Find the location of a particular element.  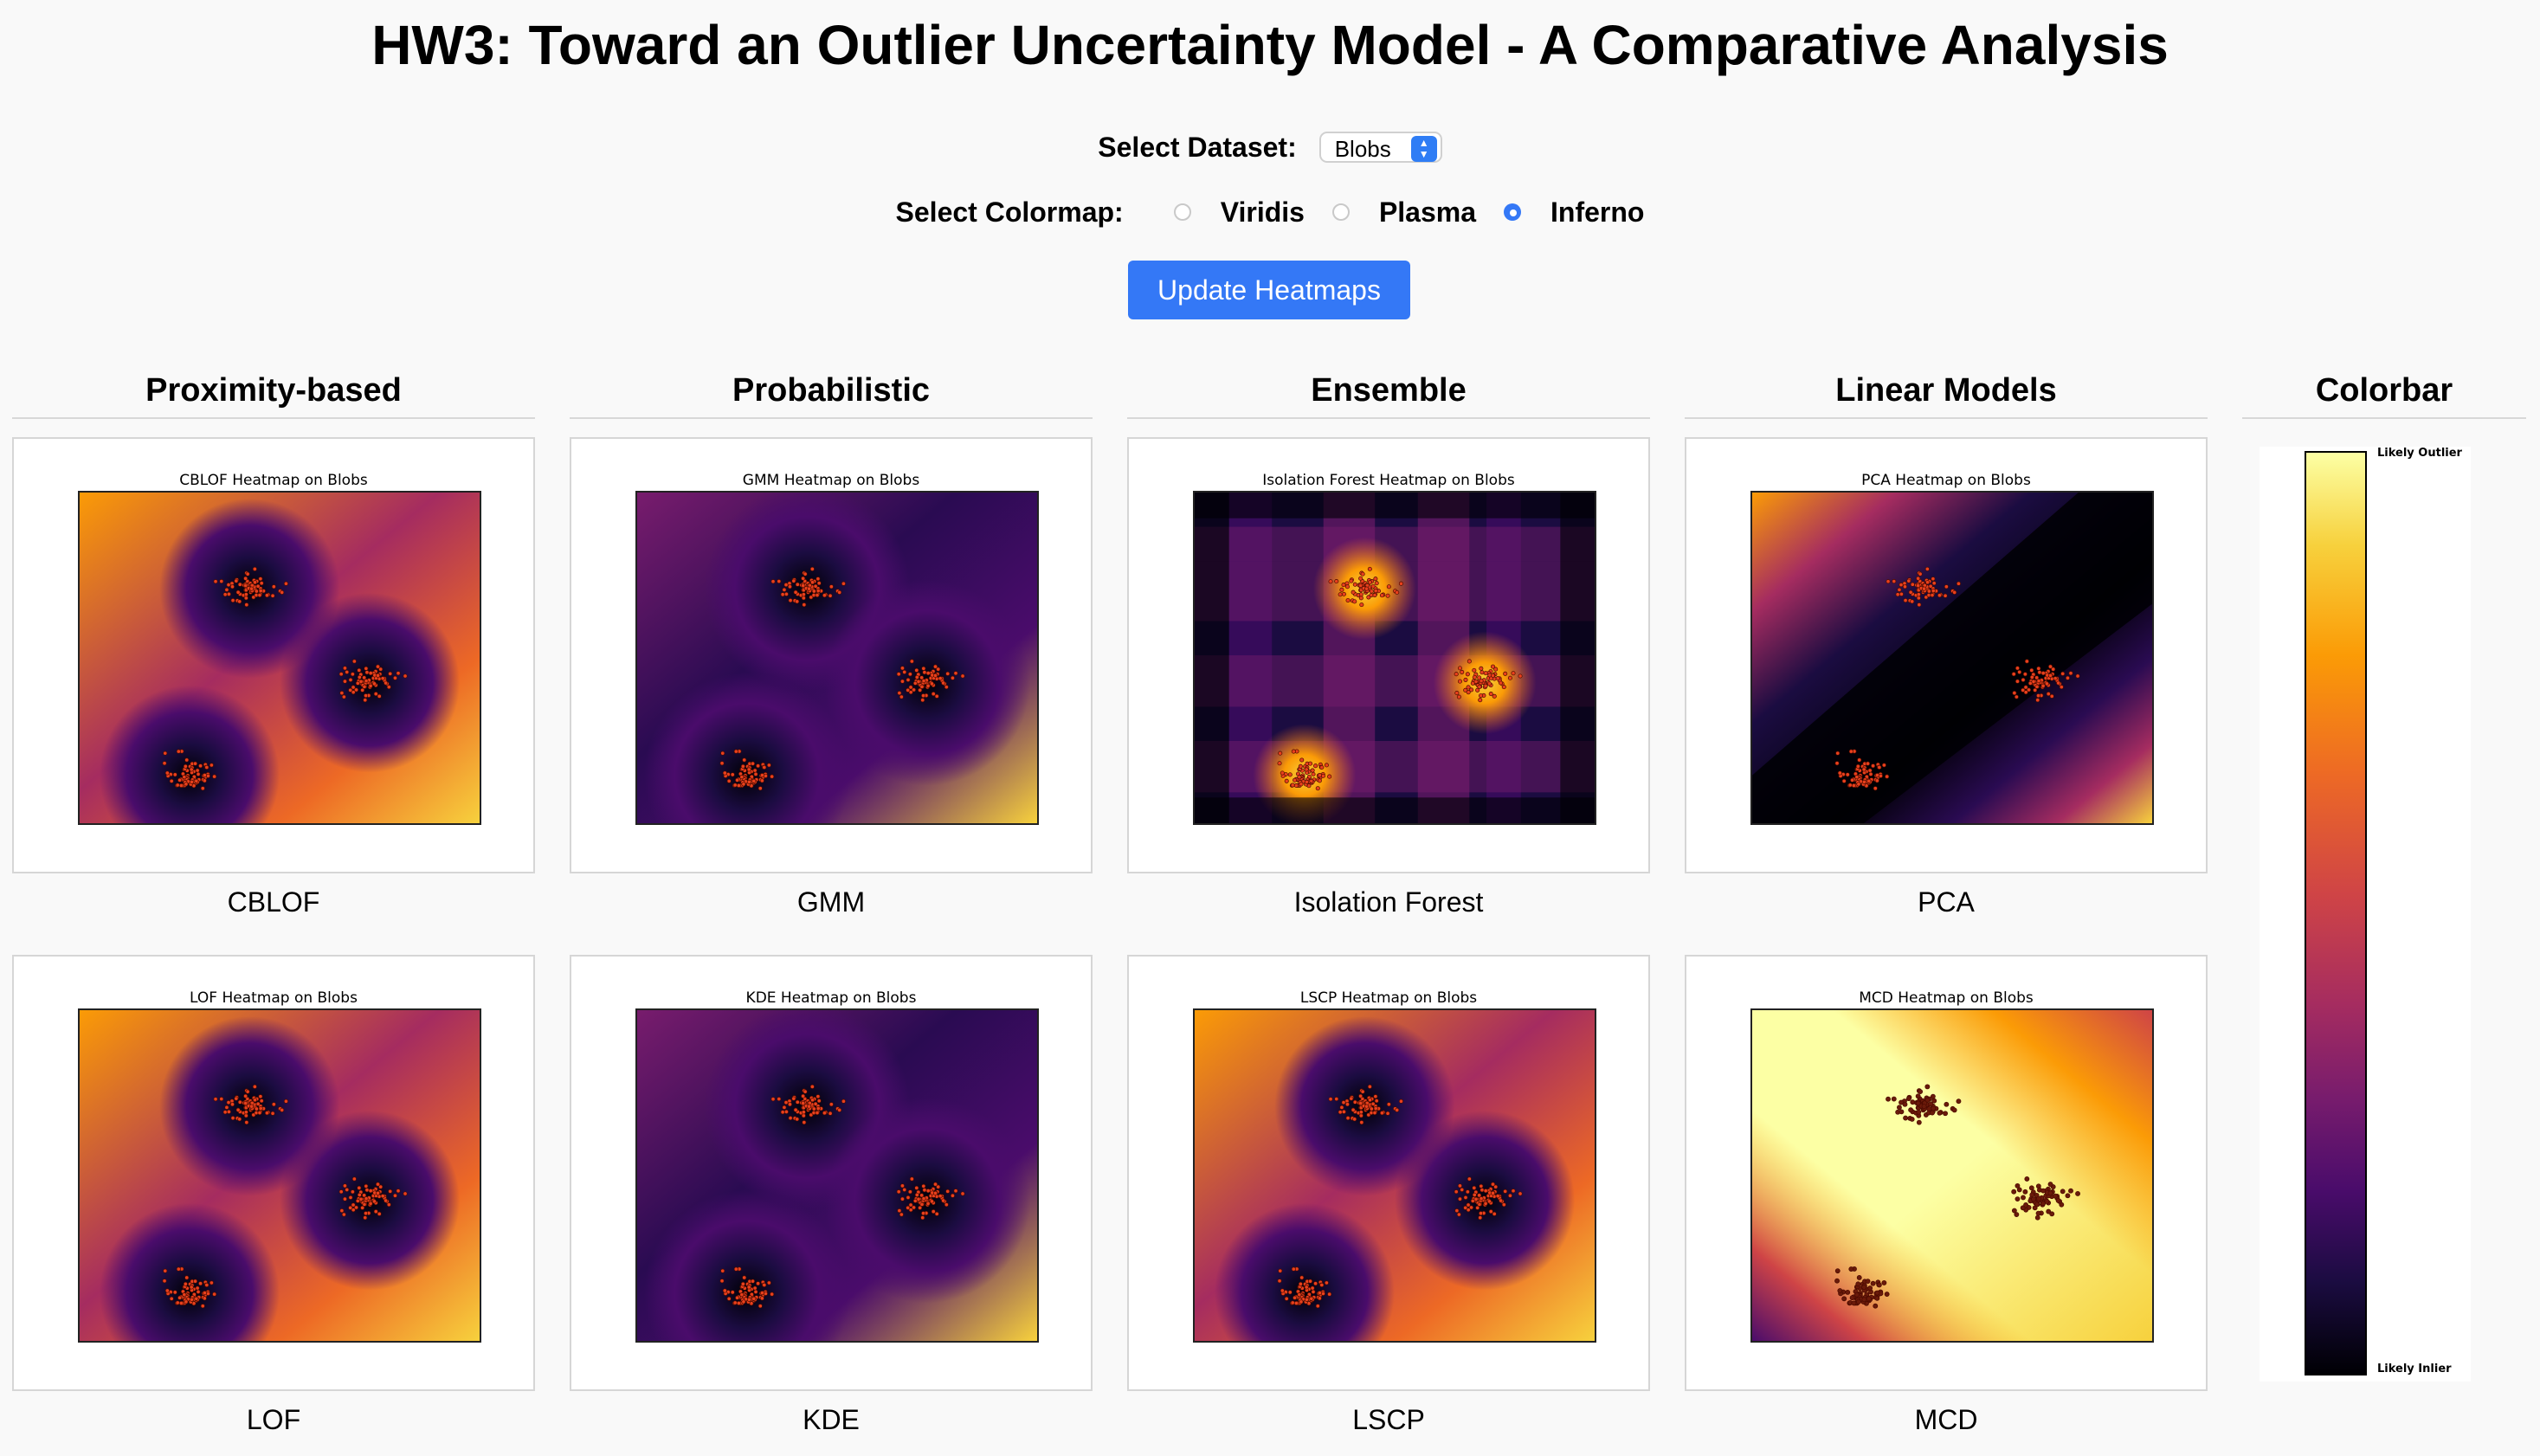

plot-title: LSCP Heatmap on Blobs is located at coordinates (1388, 998).